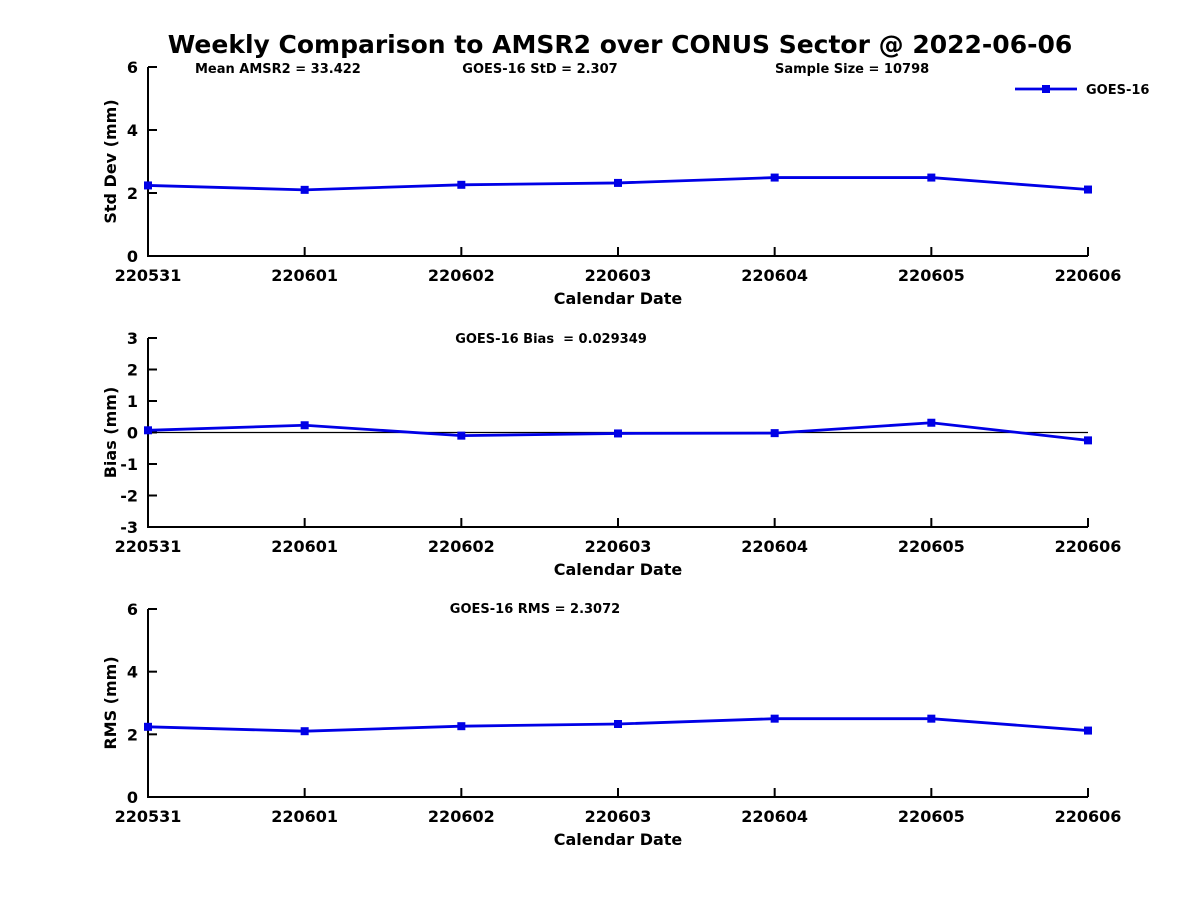  I want to click on annotation: GOES-16 Bias = 0.029349, so click(551, 339).